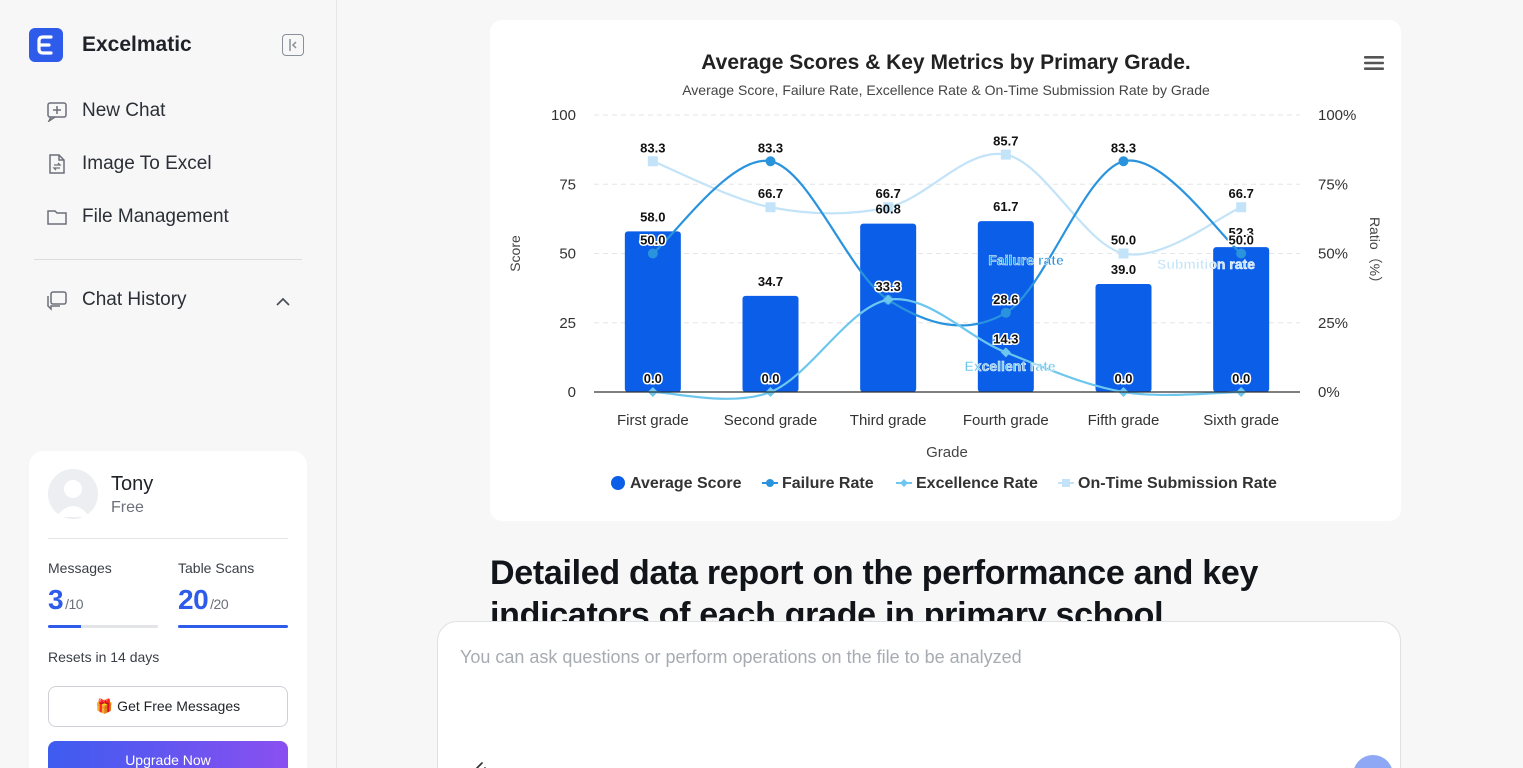 This screenshot has height=768, width=1523. Describe the element at coordinates (57, 217) in the screenshot. I see `folder-icon` at that location.